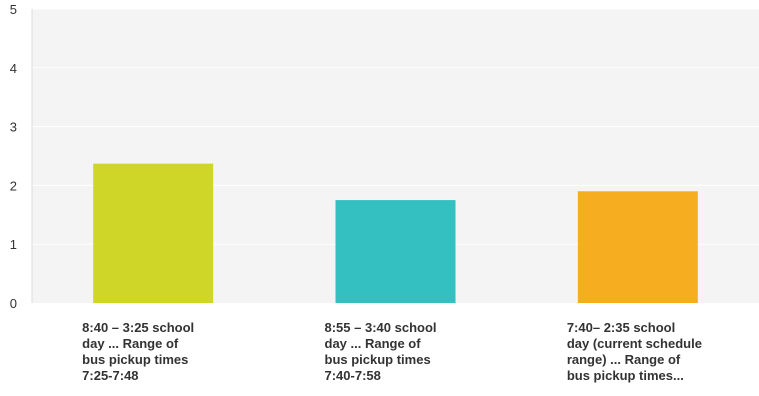  I want to click on y-tick-label: 0, so click(13, 303).